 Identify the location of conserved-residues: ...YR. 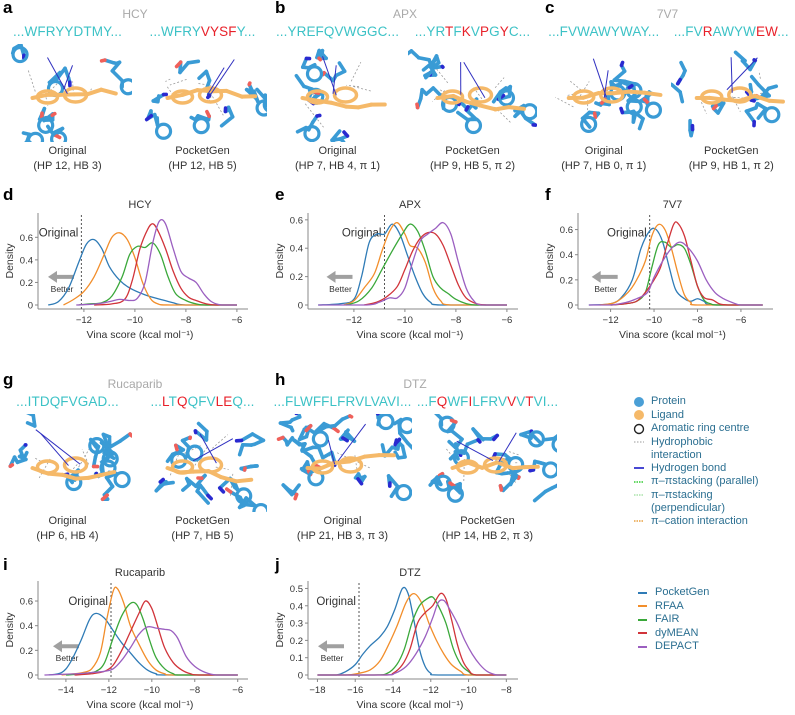
(430, 31).